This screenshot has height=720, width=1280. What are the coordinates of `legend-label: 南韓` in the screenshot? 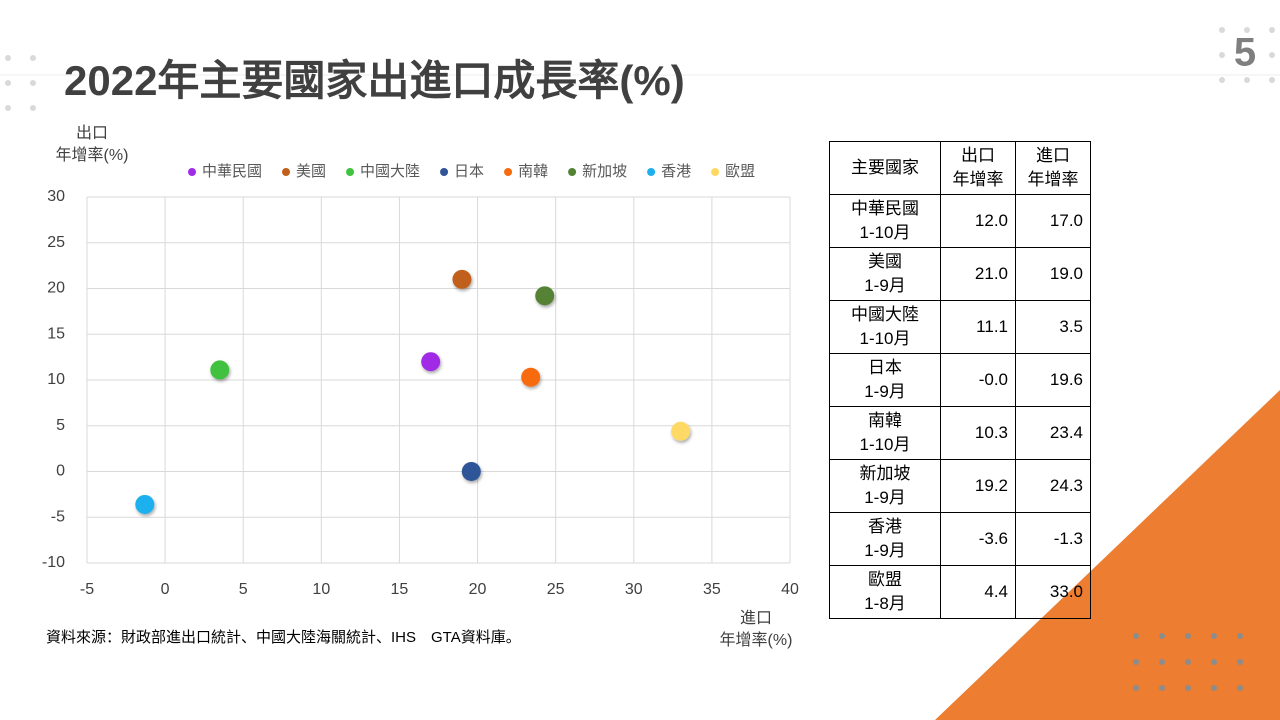 It's located at (533, 171).